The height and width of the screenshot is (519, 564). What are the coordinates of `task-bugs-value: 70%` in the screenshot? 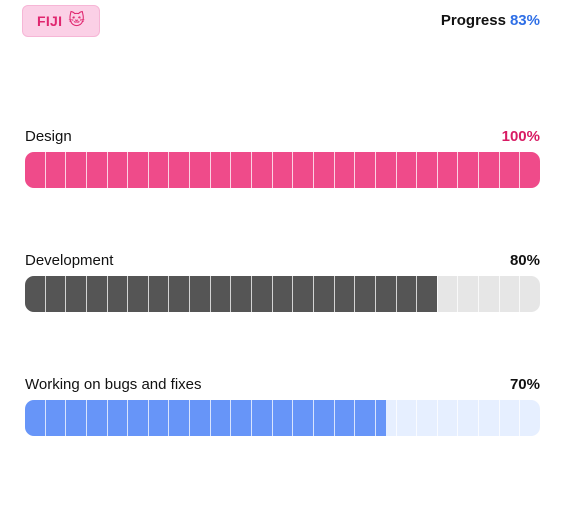 It's located at (524, 384).